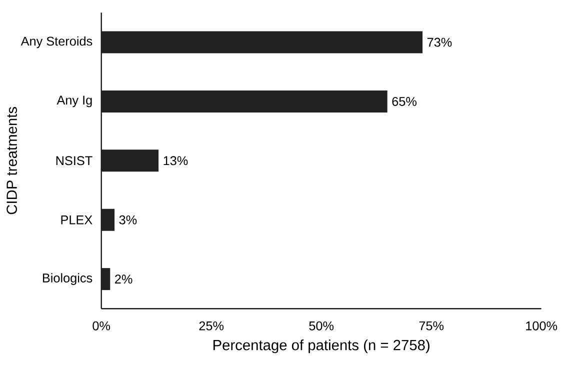  I want to click on x-tick-label: 100%, so click(542, 325).